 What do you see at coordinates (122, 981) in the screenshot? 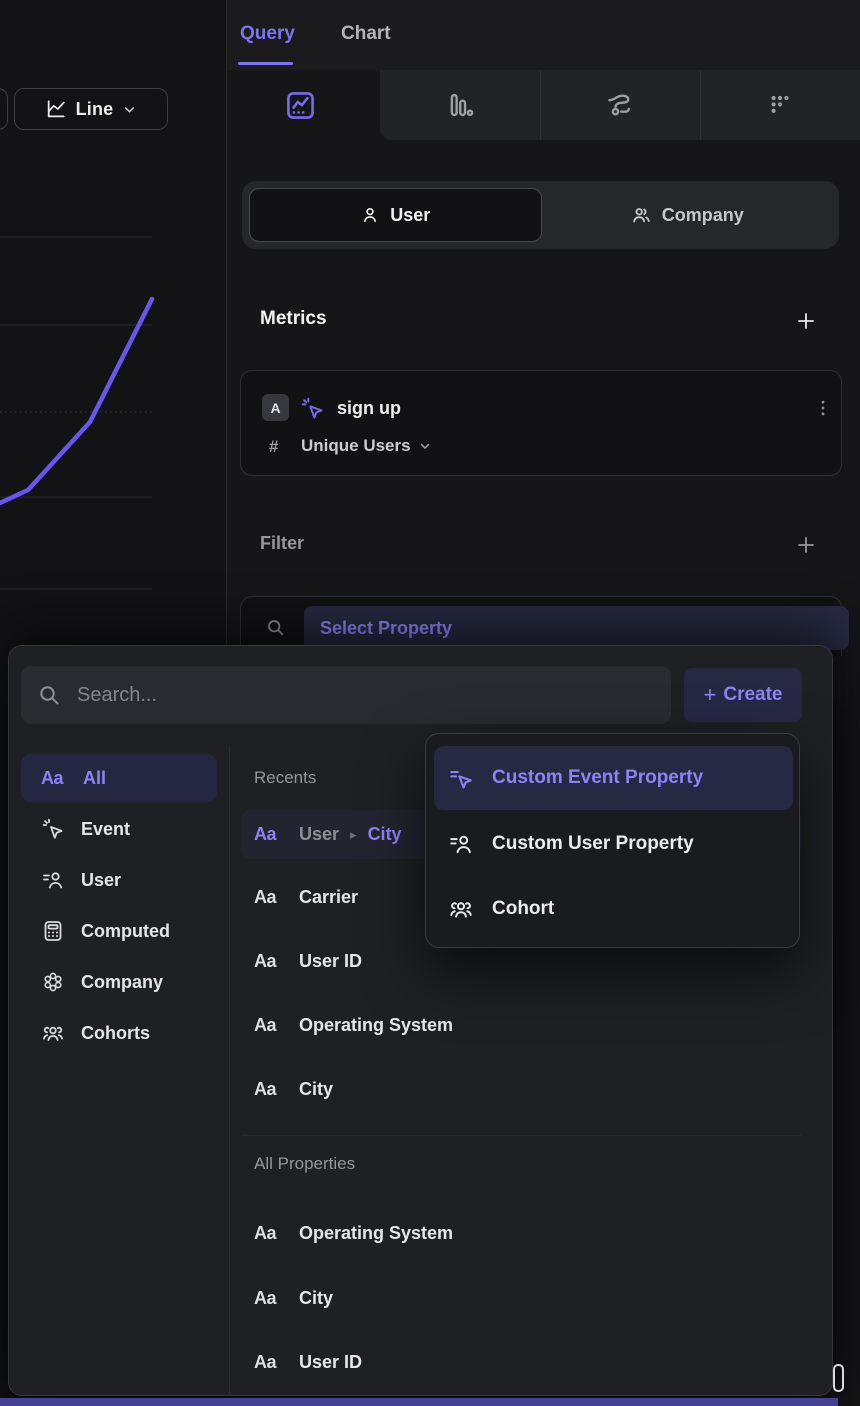
I see `category-label: Company` at bounding box center [122, 981].